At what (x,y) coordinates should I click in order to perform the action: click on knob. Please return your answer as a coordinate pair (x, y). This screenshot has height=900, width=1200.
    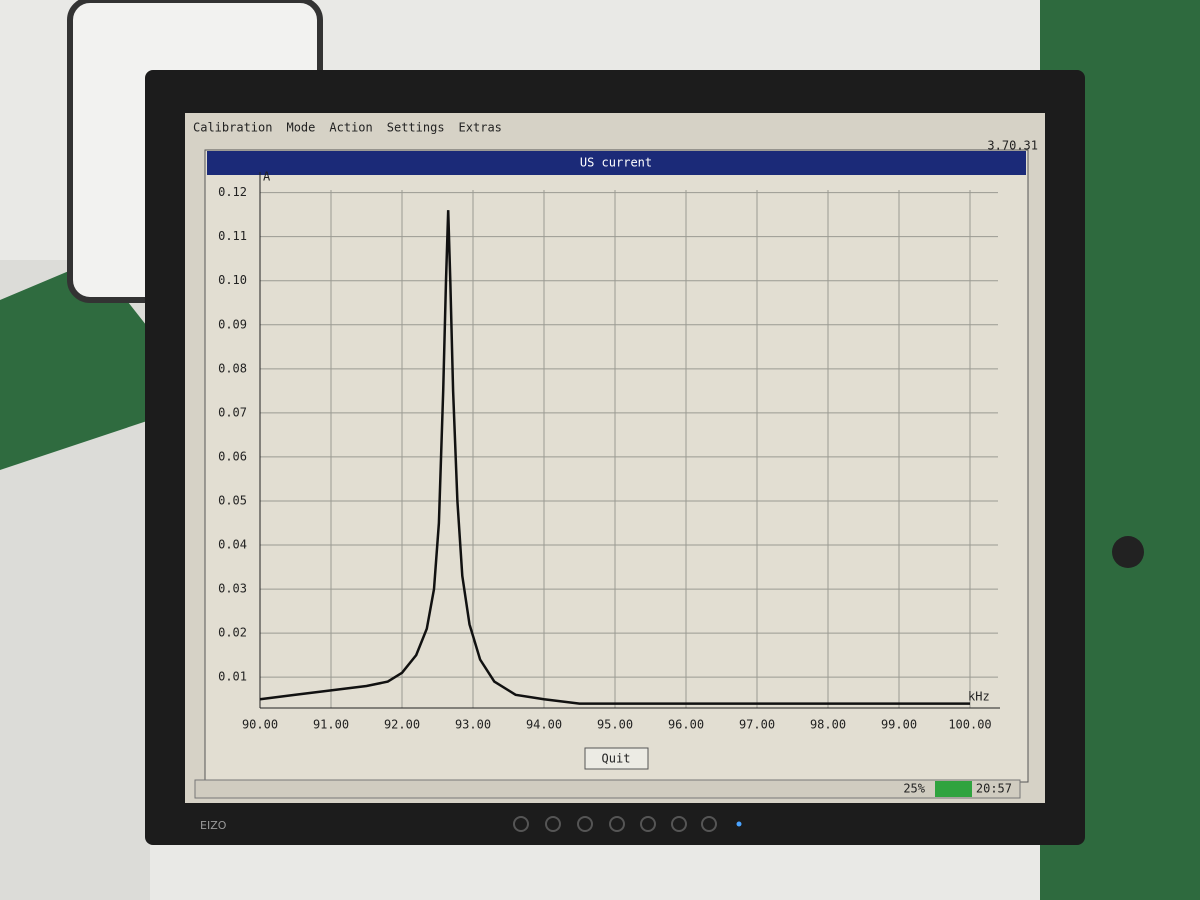
    Looking at the image, I should click on (1128, 552).